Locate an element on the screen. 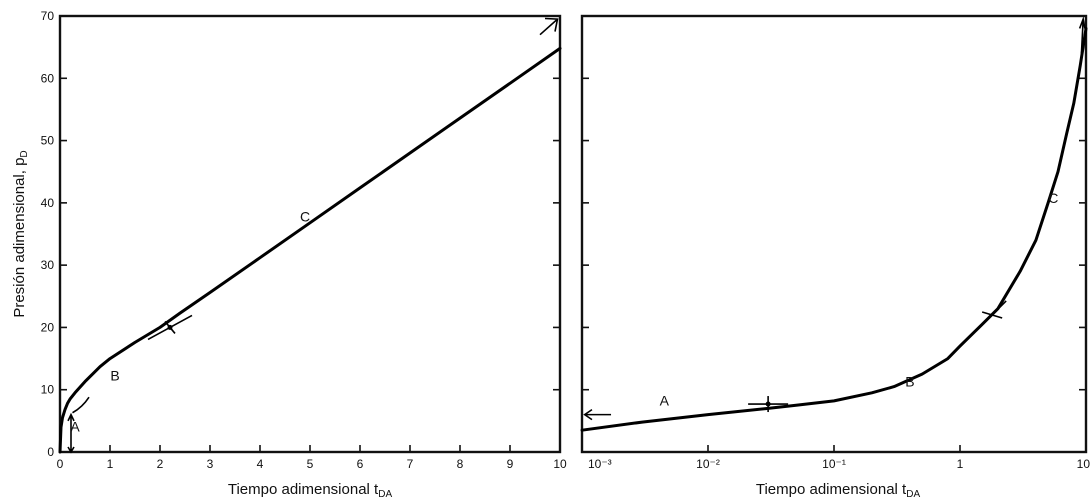 This screenshot has width=1090, height=499. left-x-tick-label: 7 is located at coordinates (410, 464).